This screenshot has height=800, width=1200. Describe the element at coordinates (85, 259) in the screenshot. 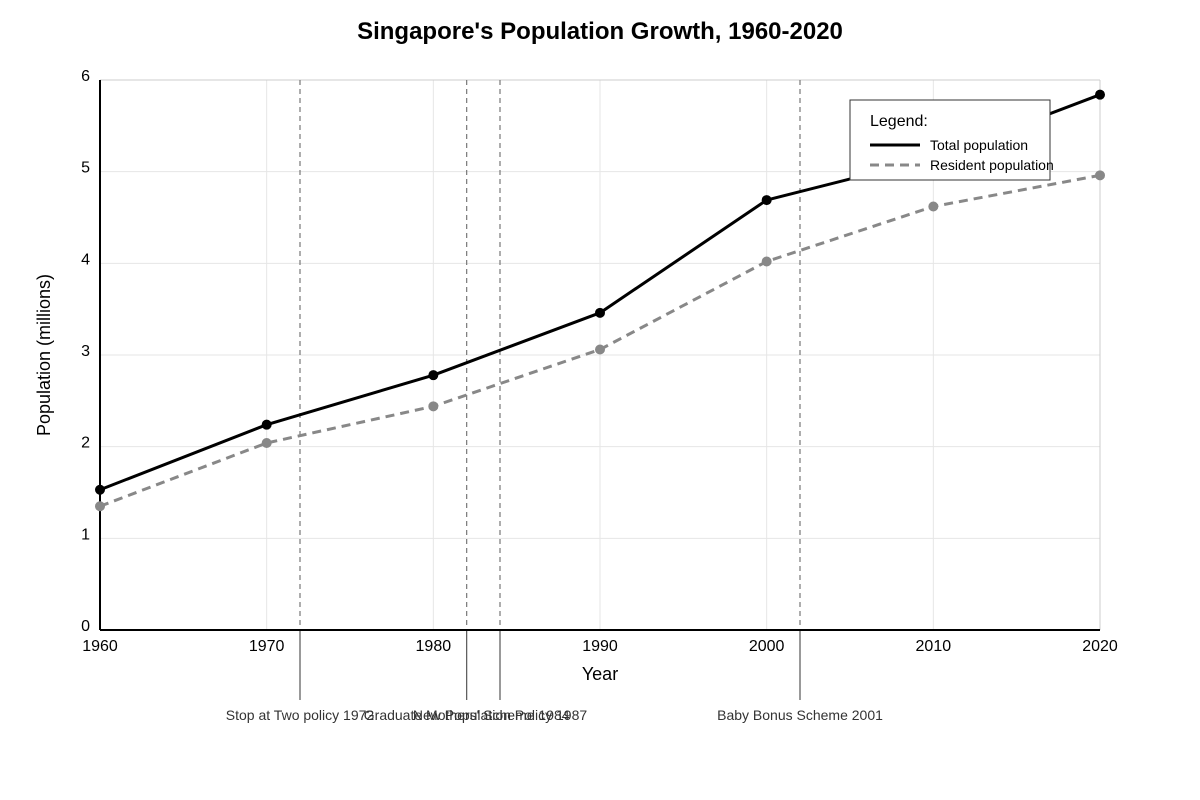

I see `y-tick-label: 4` at that location.